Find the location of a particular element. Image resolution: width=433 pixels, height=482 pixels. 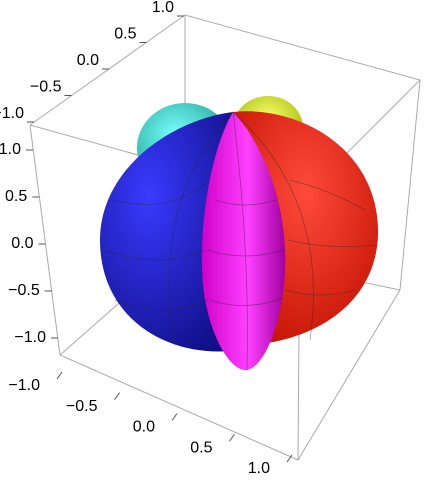

z-tick-label: 0.0 is located at coordinates (22, 243).